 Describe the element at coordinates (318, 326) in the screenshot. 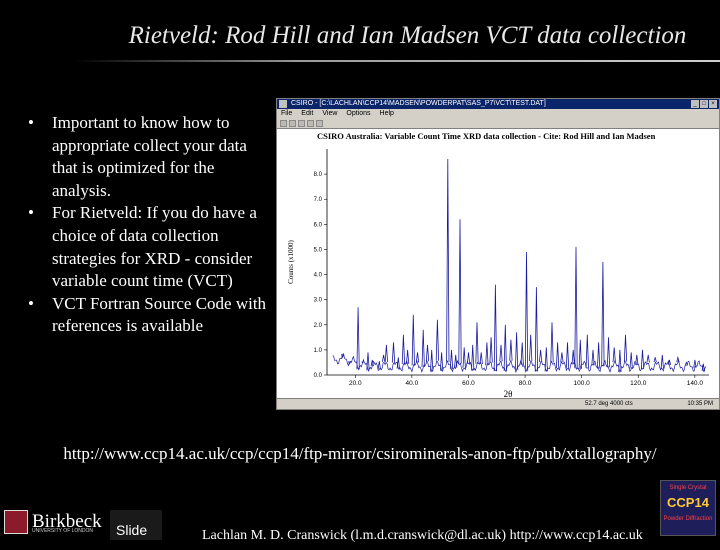

I see `y-tick-label: 2.0` at that location.